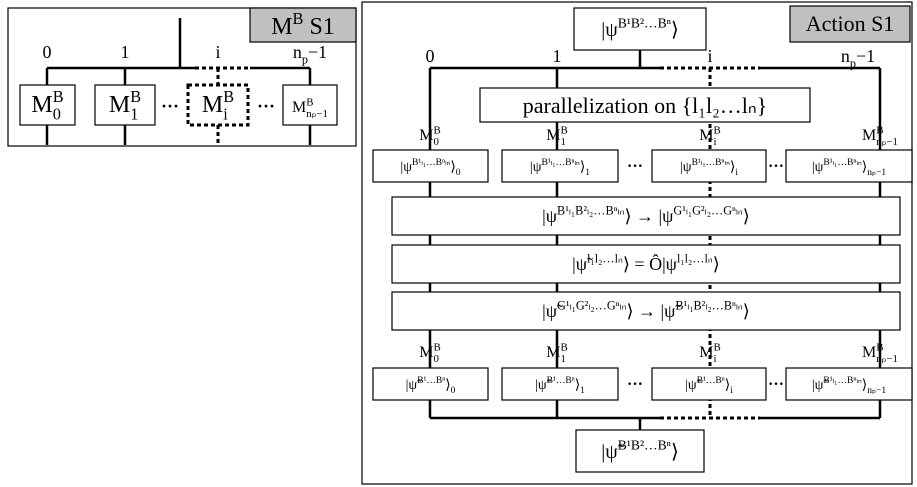  Describe the element at coordinates (305, 59) in the screenshot. I see `math-part: p` at that location.